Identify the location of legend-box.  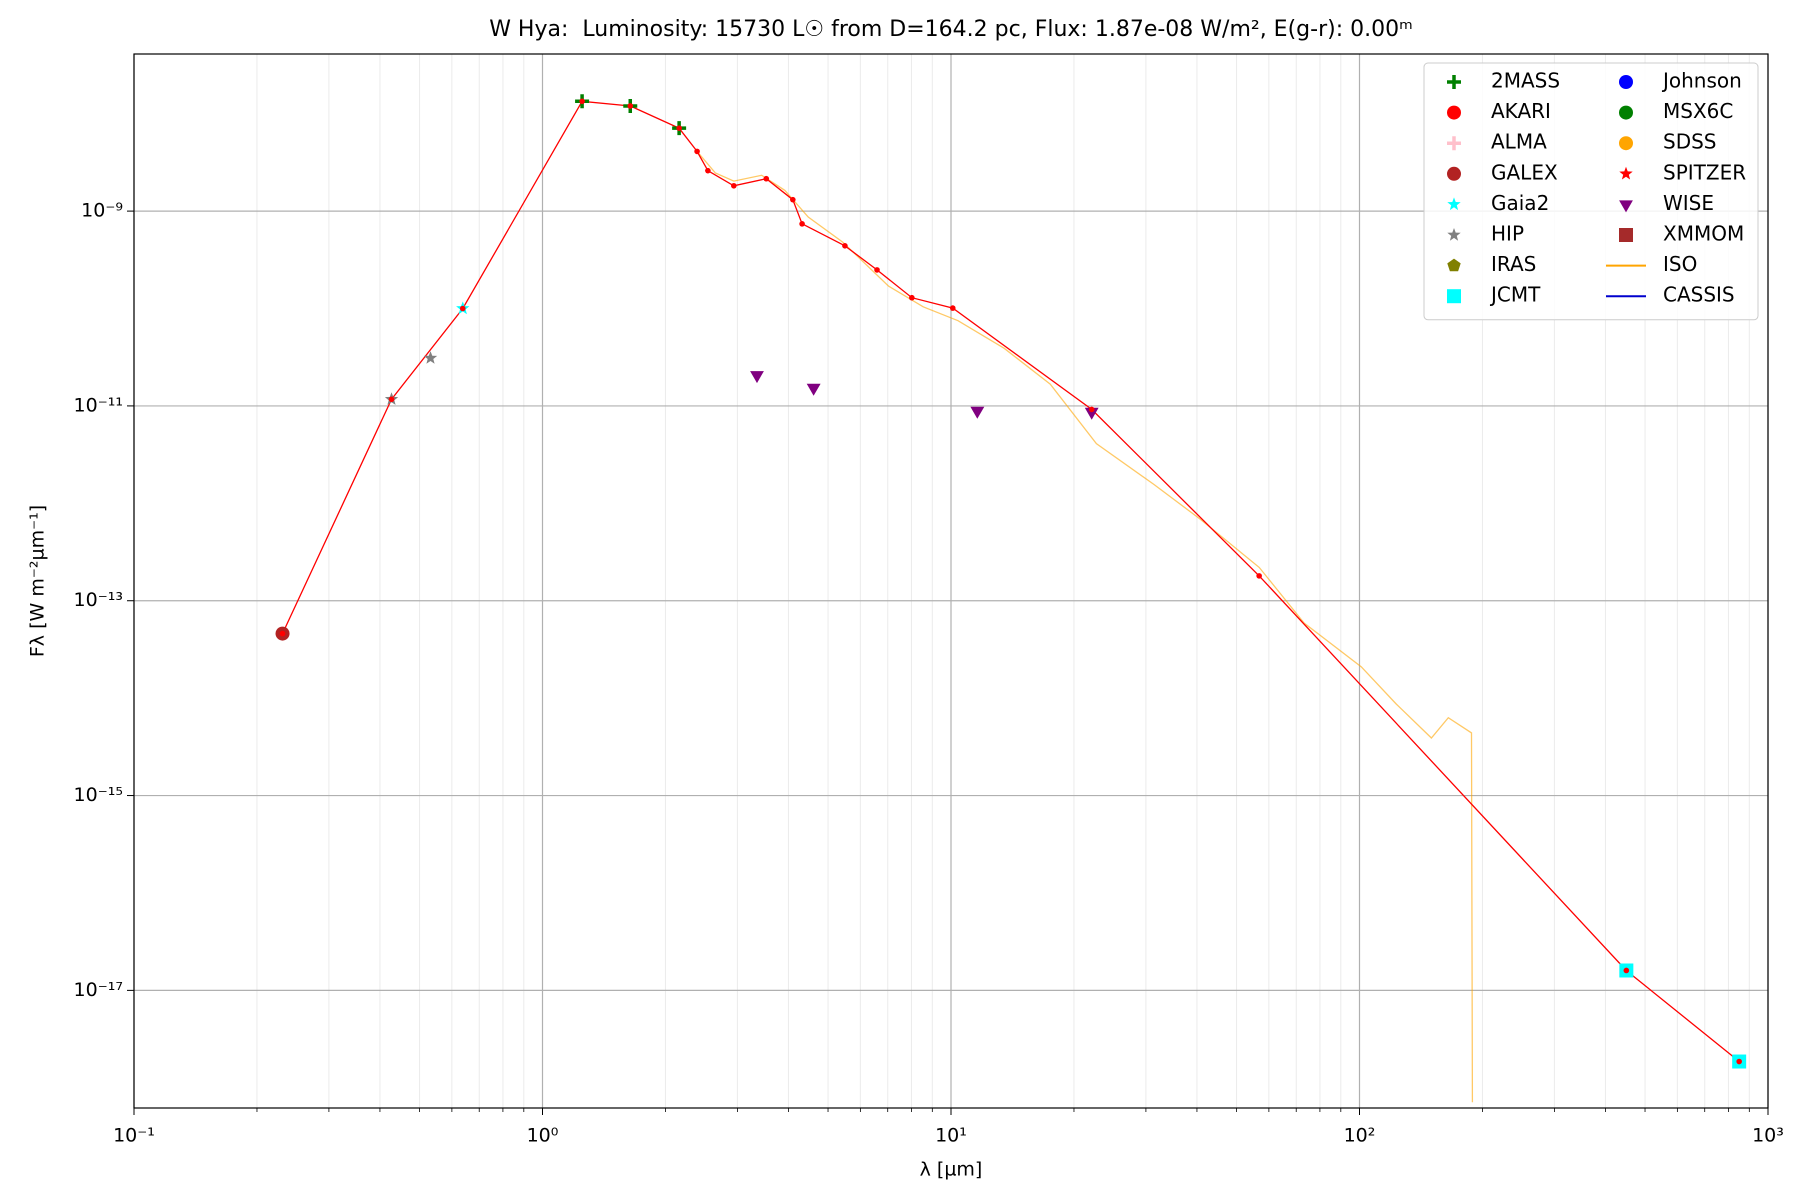
(1591, 191).